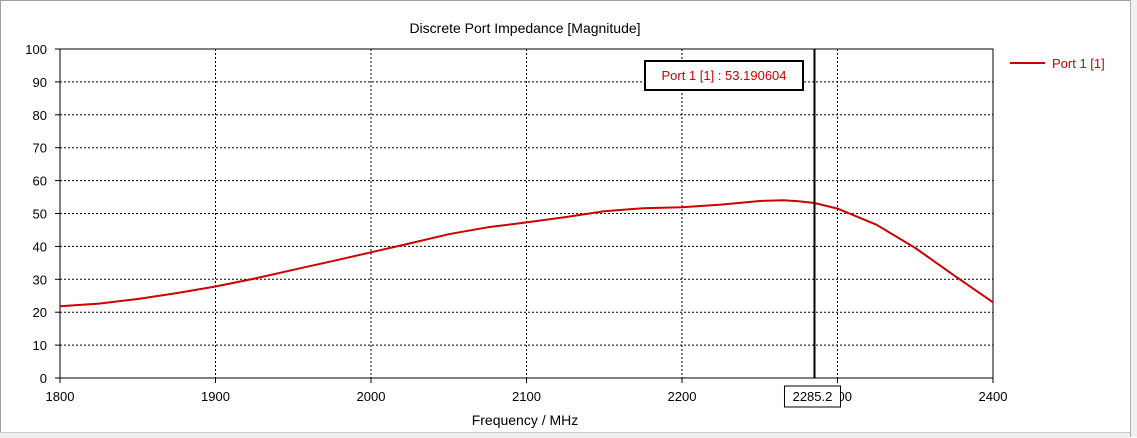  Describe the element at coordinates (524, 28) in the screenshot. I see `chart-title: Discrete Port Impedance [Magnitude]` at that location.